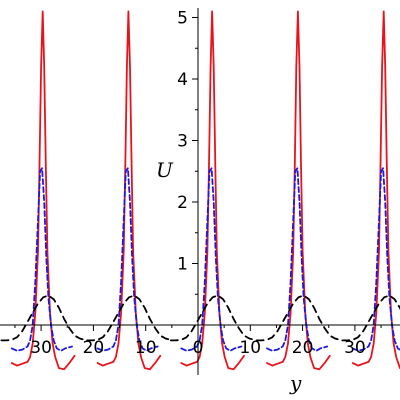 The width and height of the screenshot is (400, 400). I want to click on y-tick-label: 4, so click(182, 80).